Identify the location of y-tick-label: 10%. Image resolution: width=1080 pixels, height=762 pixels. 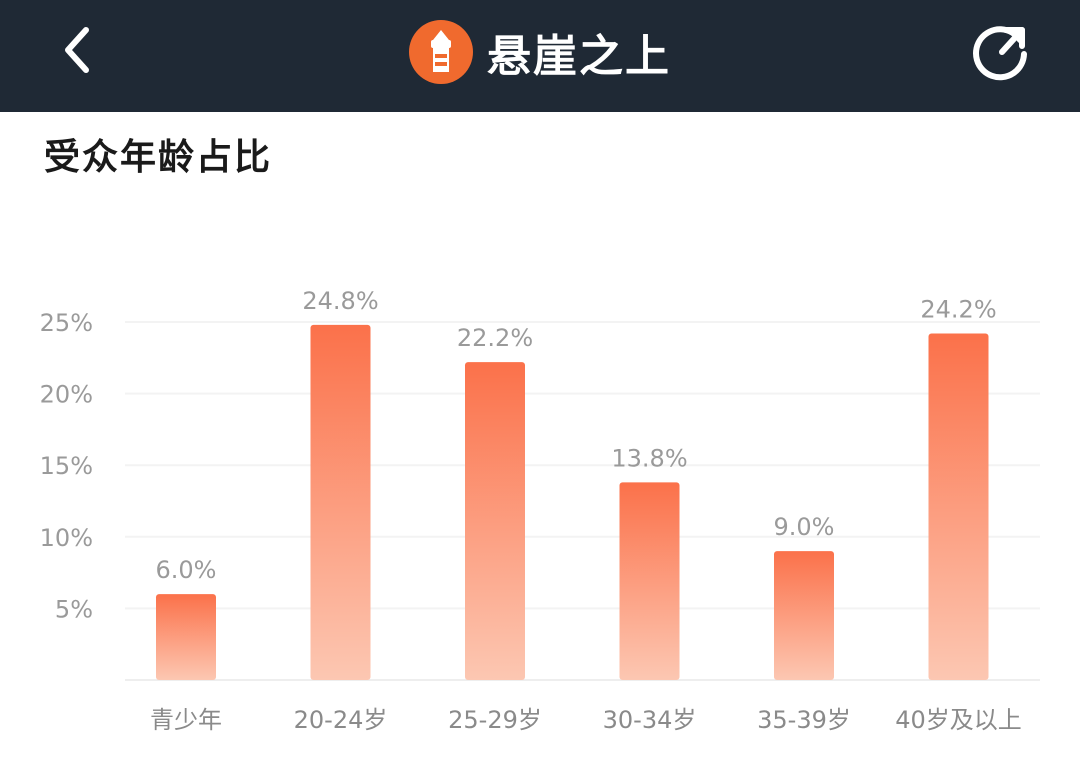
(66, 538).